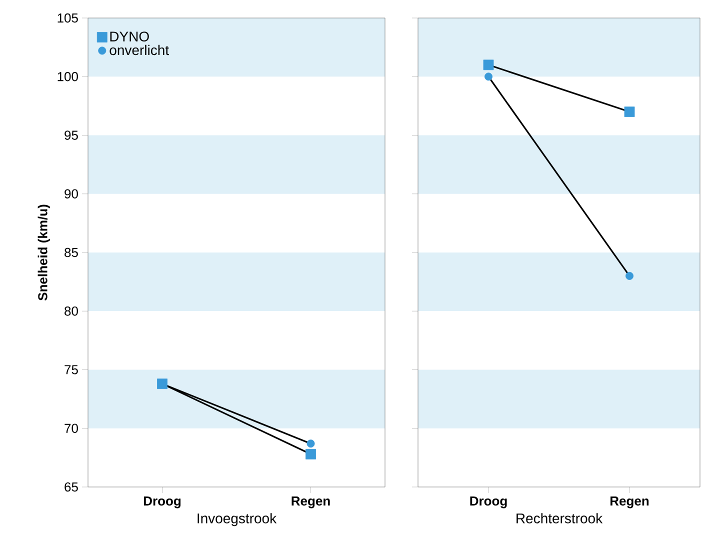 Image resolution: width=704 pixels, height=545 pixels. I want to click on y-tick-label: 100, so click(68, 77).